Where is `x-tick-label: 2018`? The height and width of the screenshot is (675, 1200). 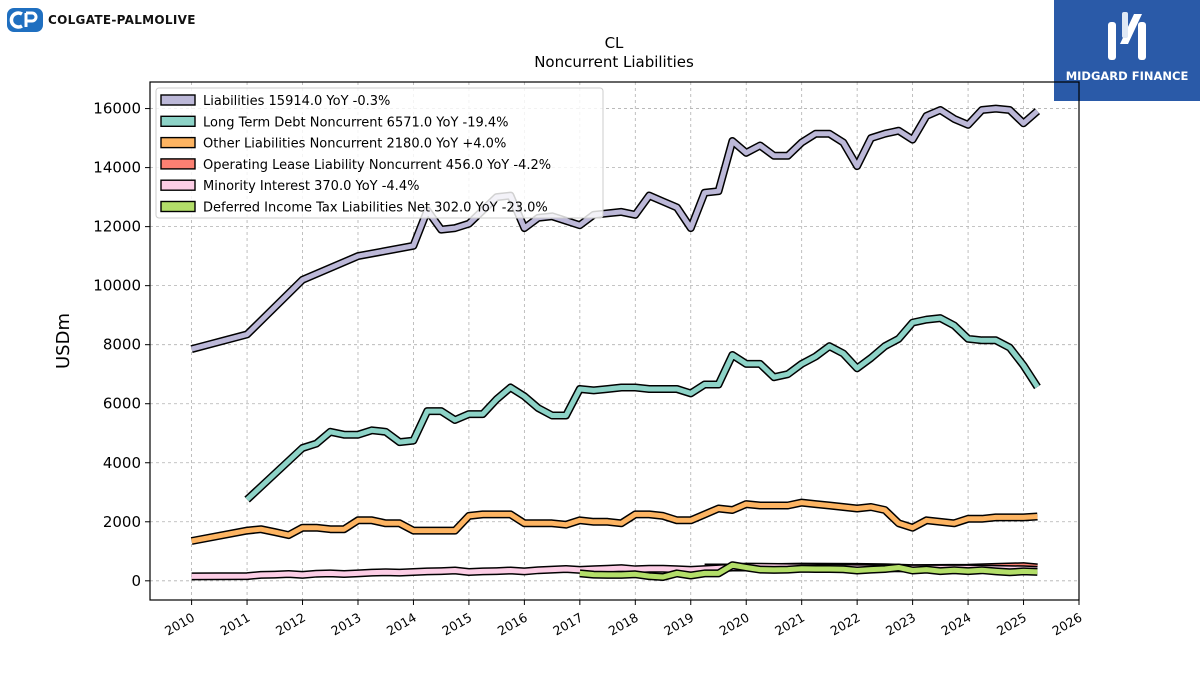 x-tick-label: 2018 is located at coordinates (623, 624).